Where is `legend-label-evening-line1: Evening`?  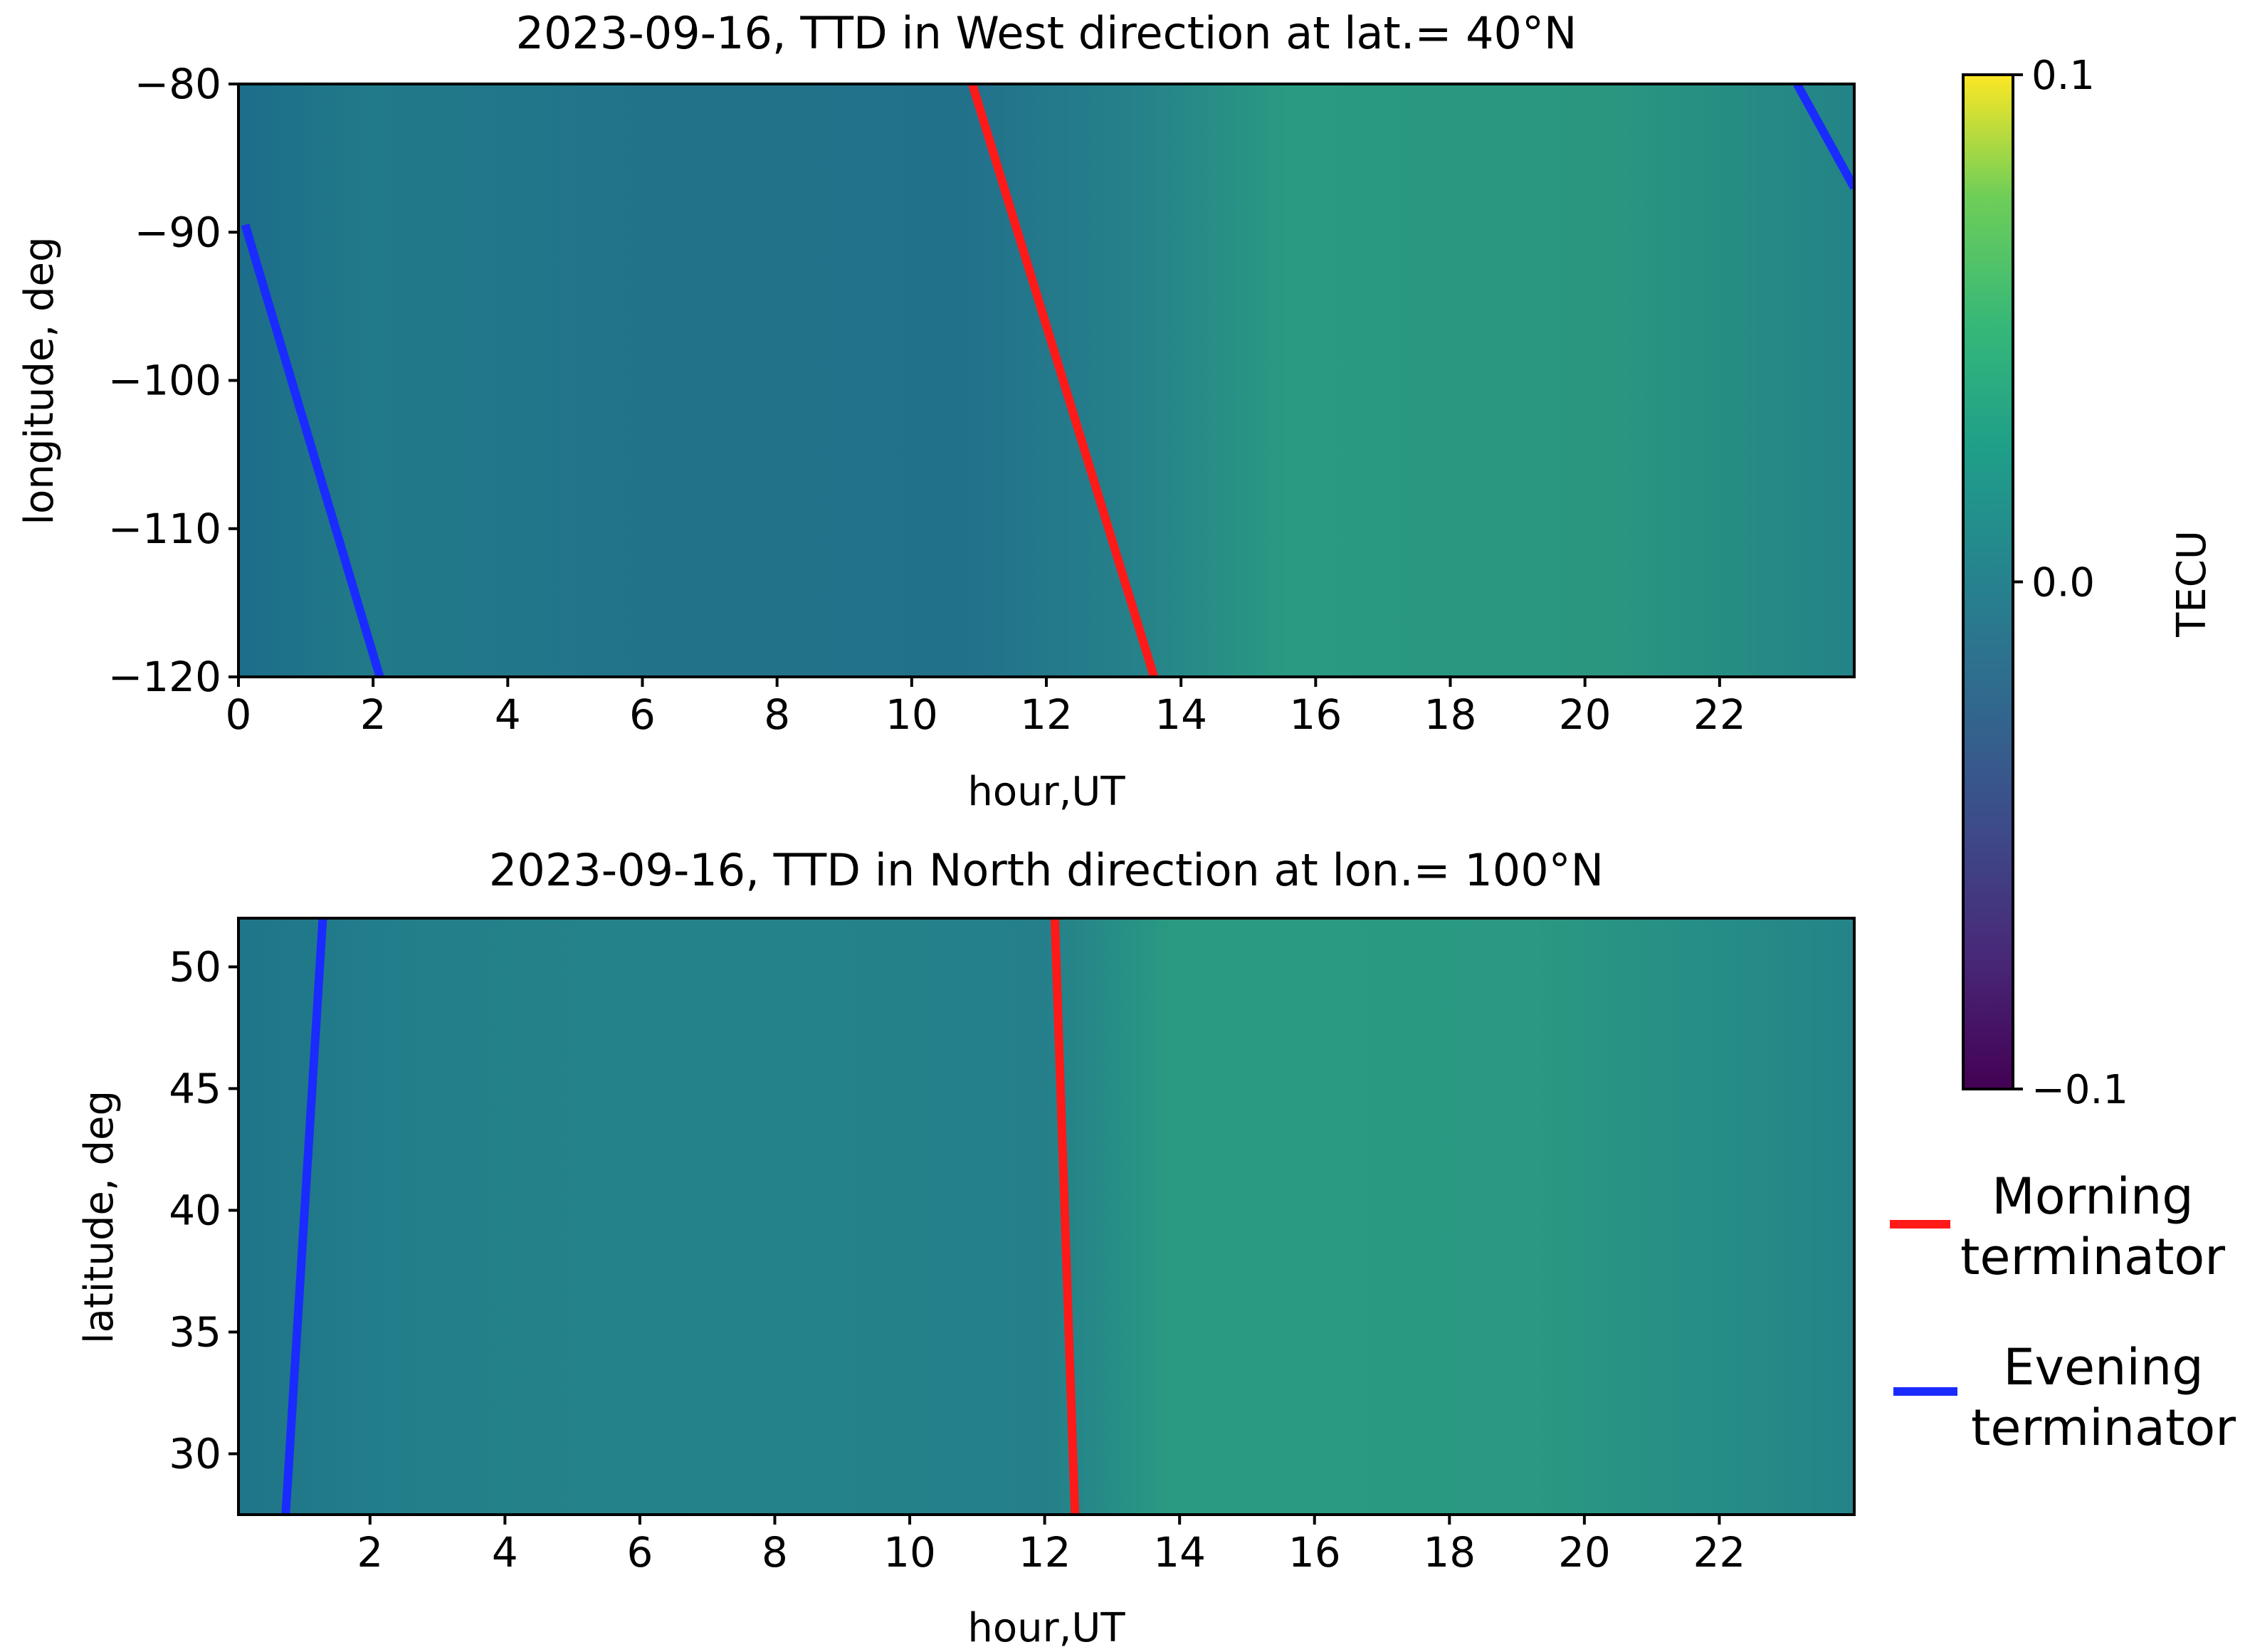
legend-label-evening-line1: Evening is located at coordinates (2103, 1367).